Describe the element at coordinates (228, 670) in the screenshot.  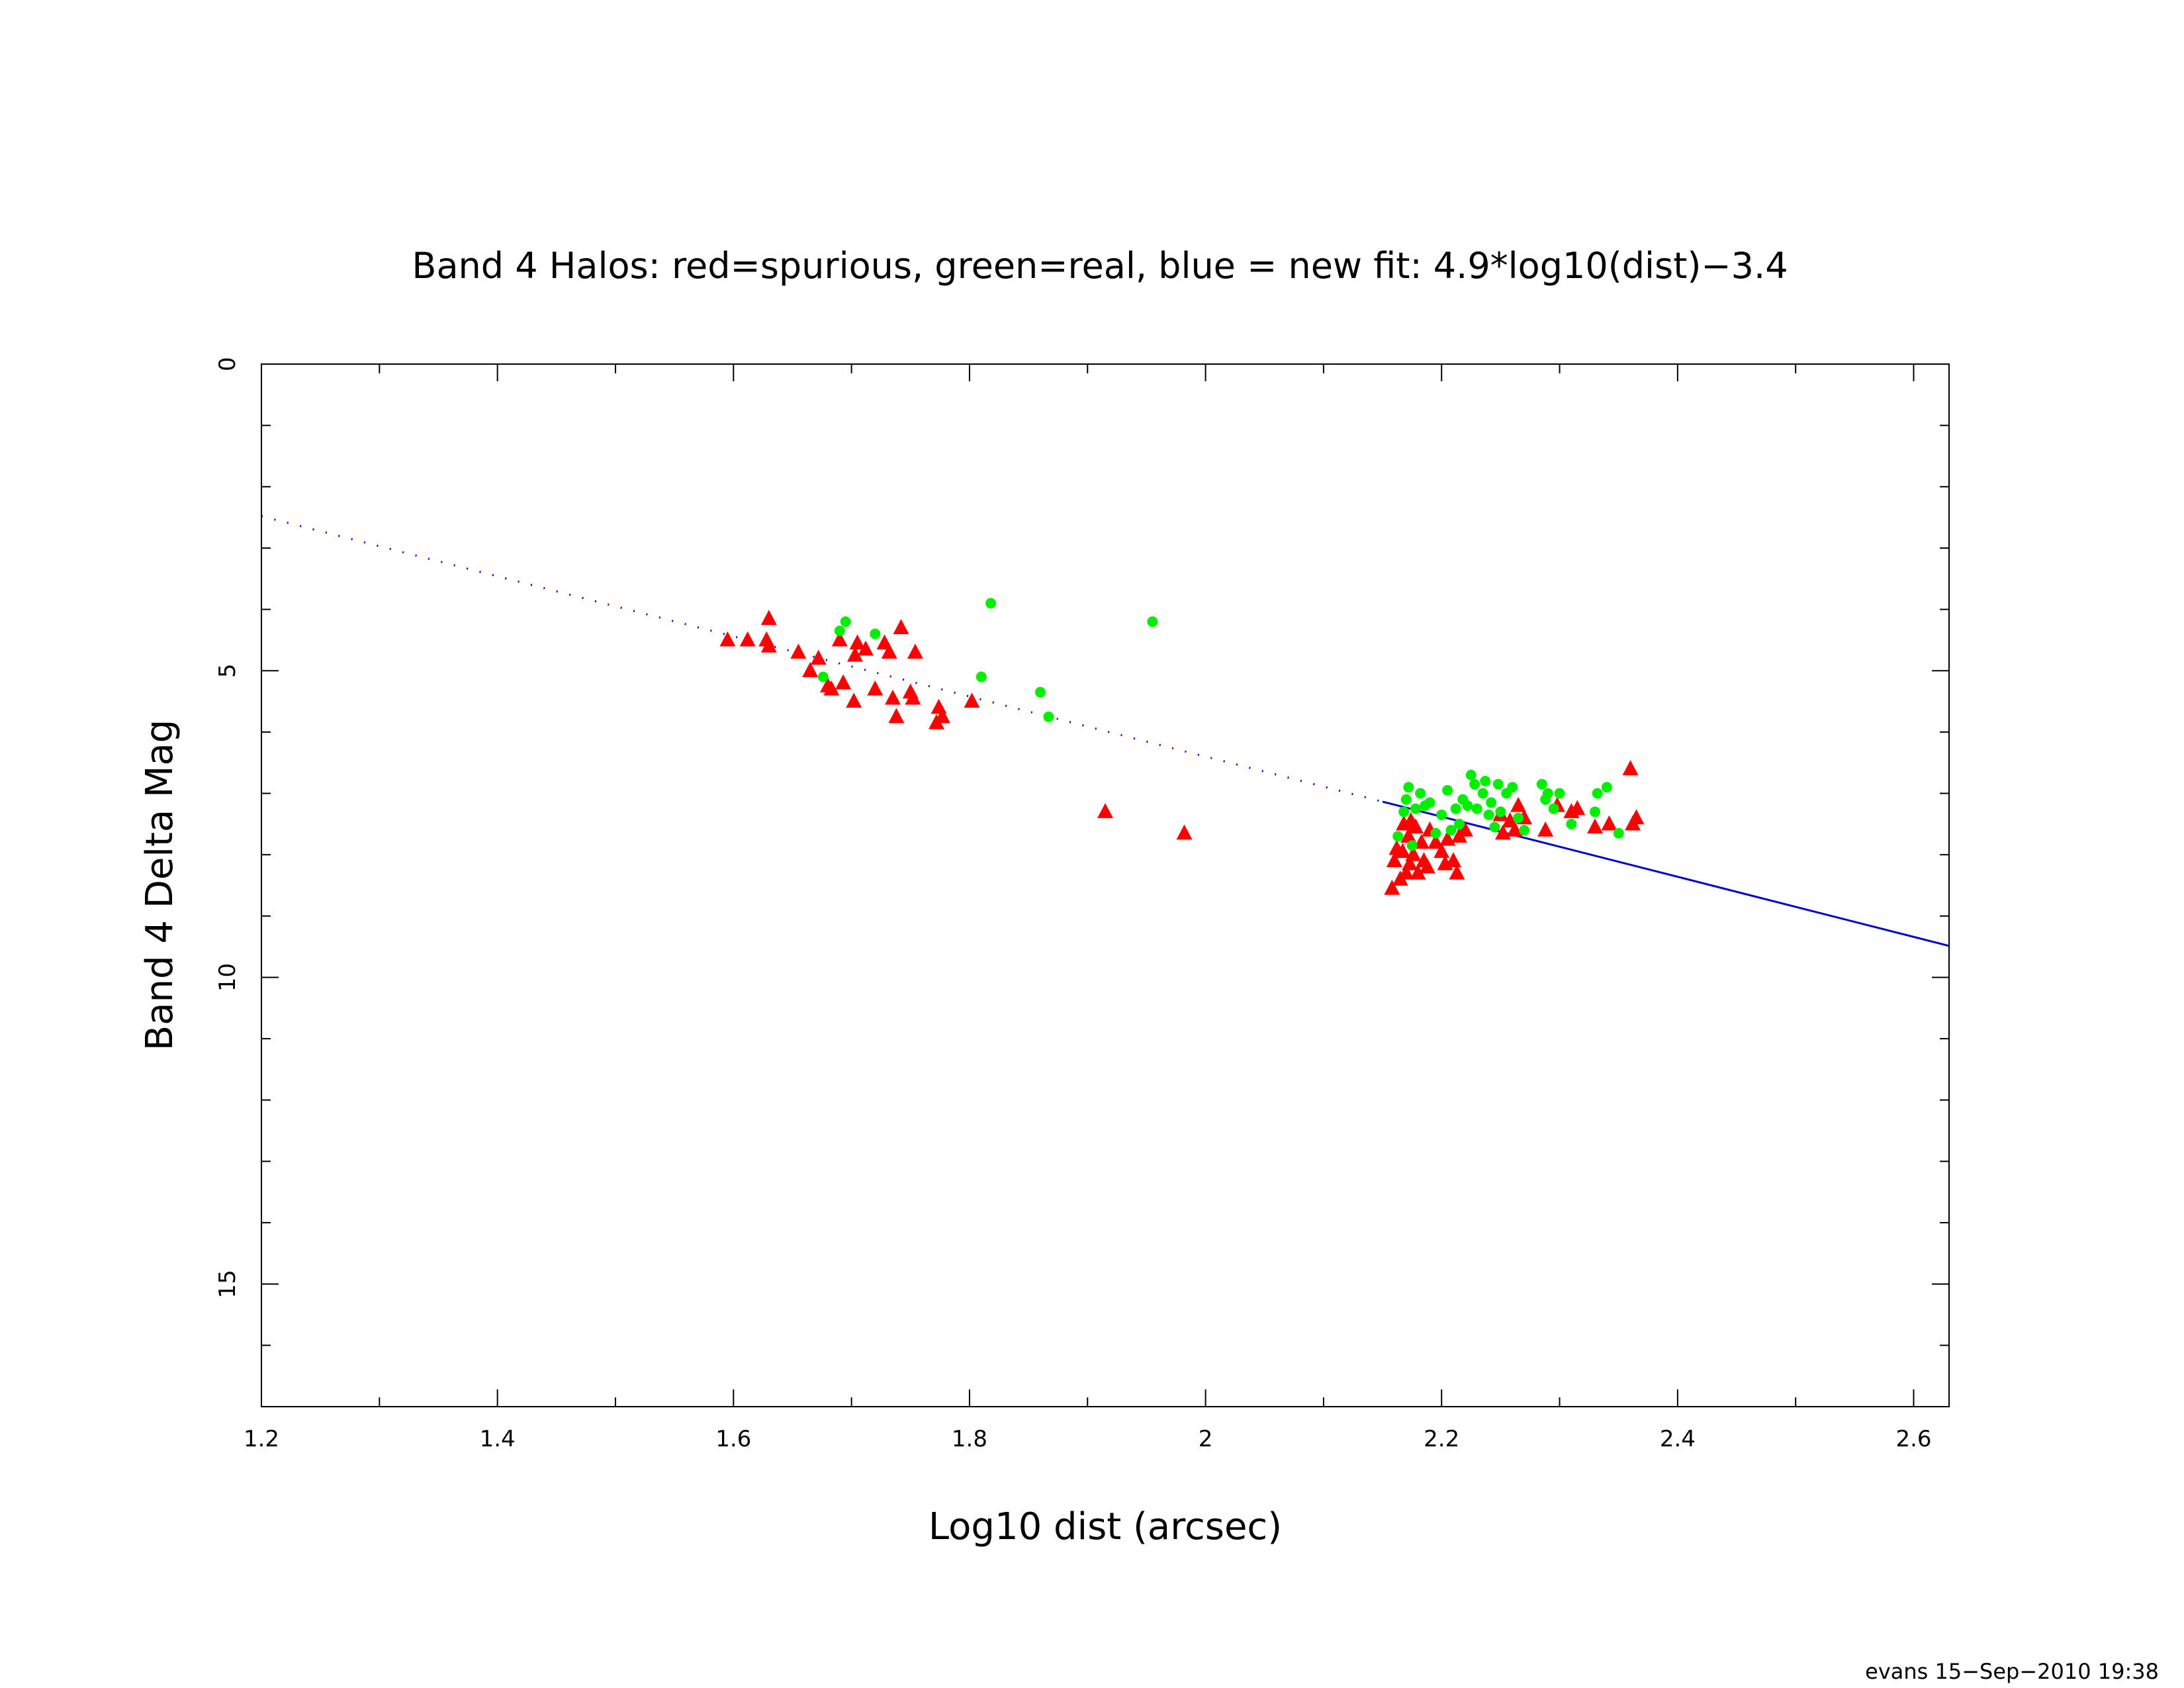
I see `y-tick-label: 5` at that location.